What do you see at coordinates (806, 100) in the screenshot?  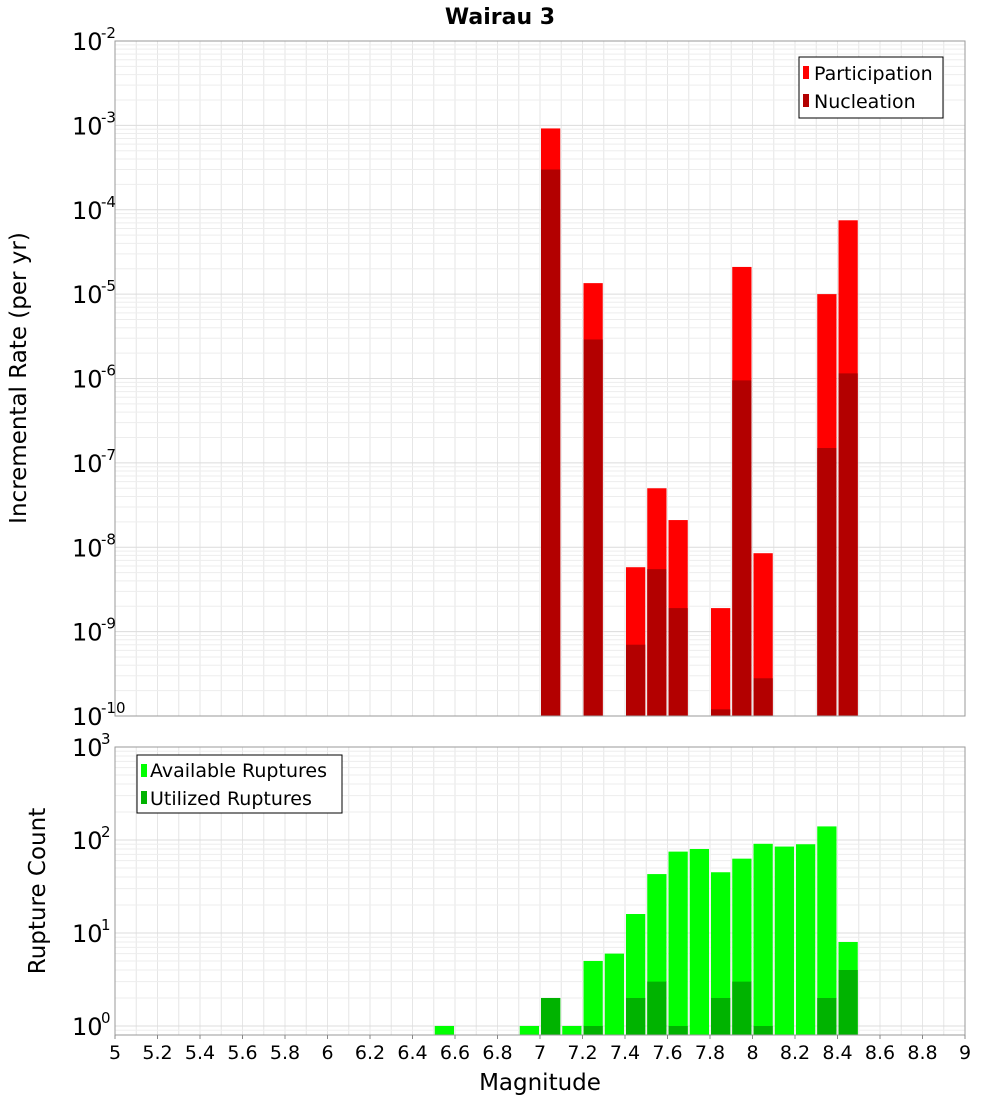 I see `nucleation-legend-swatch` at bounding box center [806, 100].